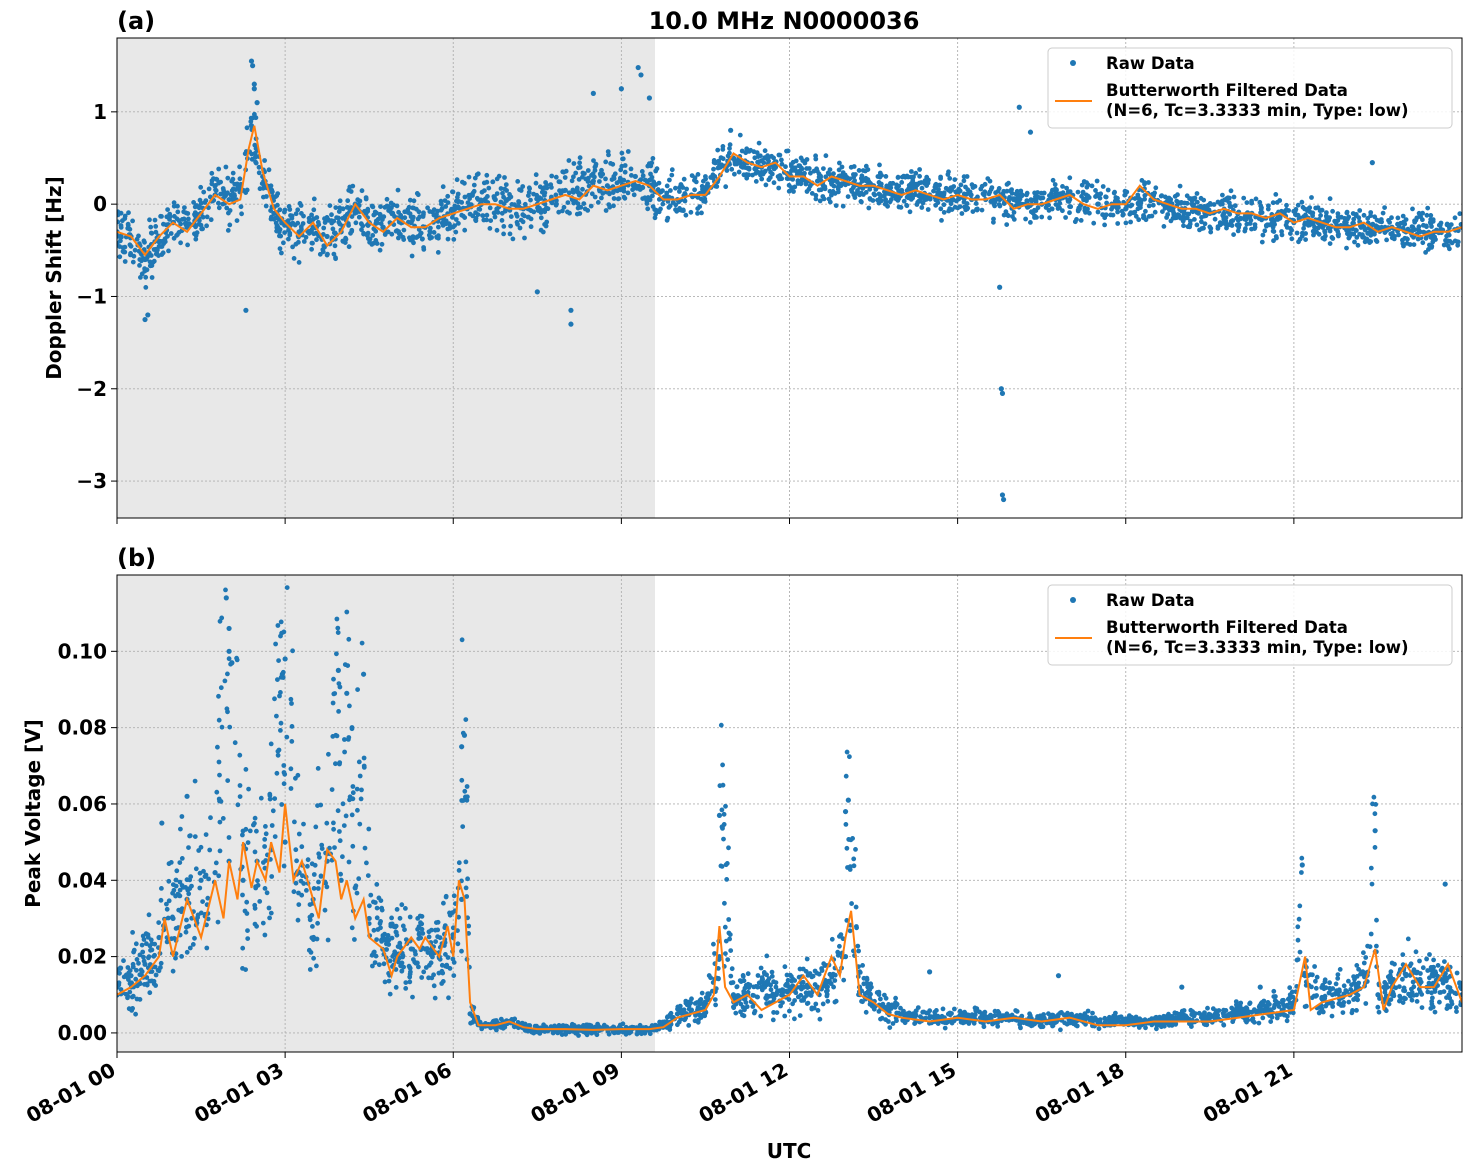 Image resolution: width=1471 pixels, height=1172 pixels. What do you see at coordinates (82, 728) in the screenshot?
I see `y-tick-label: 0.08` at bounding box center [82, 728].